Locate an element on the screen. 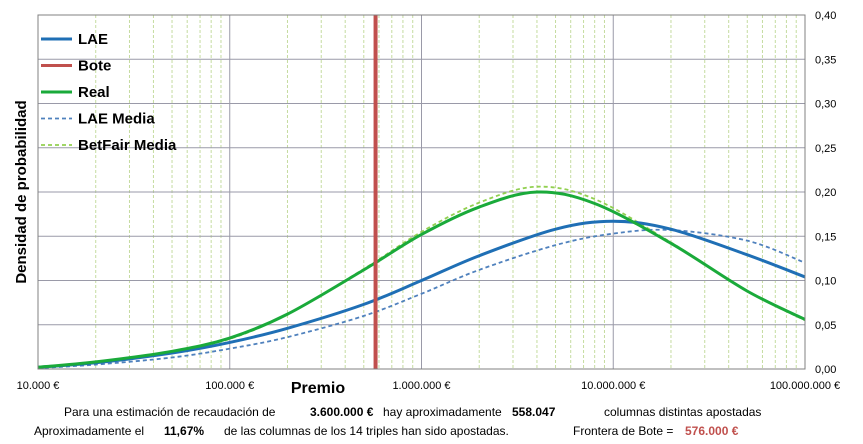  footer-text: Para una estimación de recaudación de is located at coordinates (170, 412).